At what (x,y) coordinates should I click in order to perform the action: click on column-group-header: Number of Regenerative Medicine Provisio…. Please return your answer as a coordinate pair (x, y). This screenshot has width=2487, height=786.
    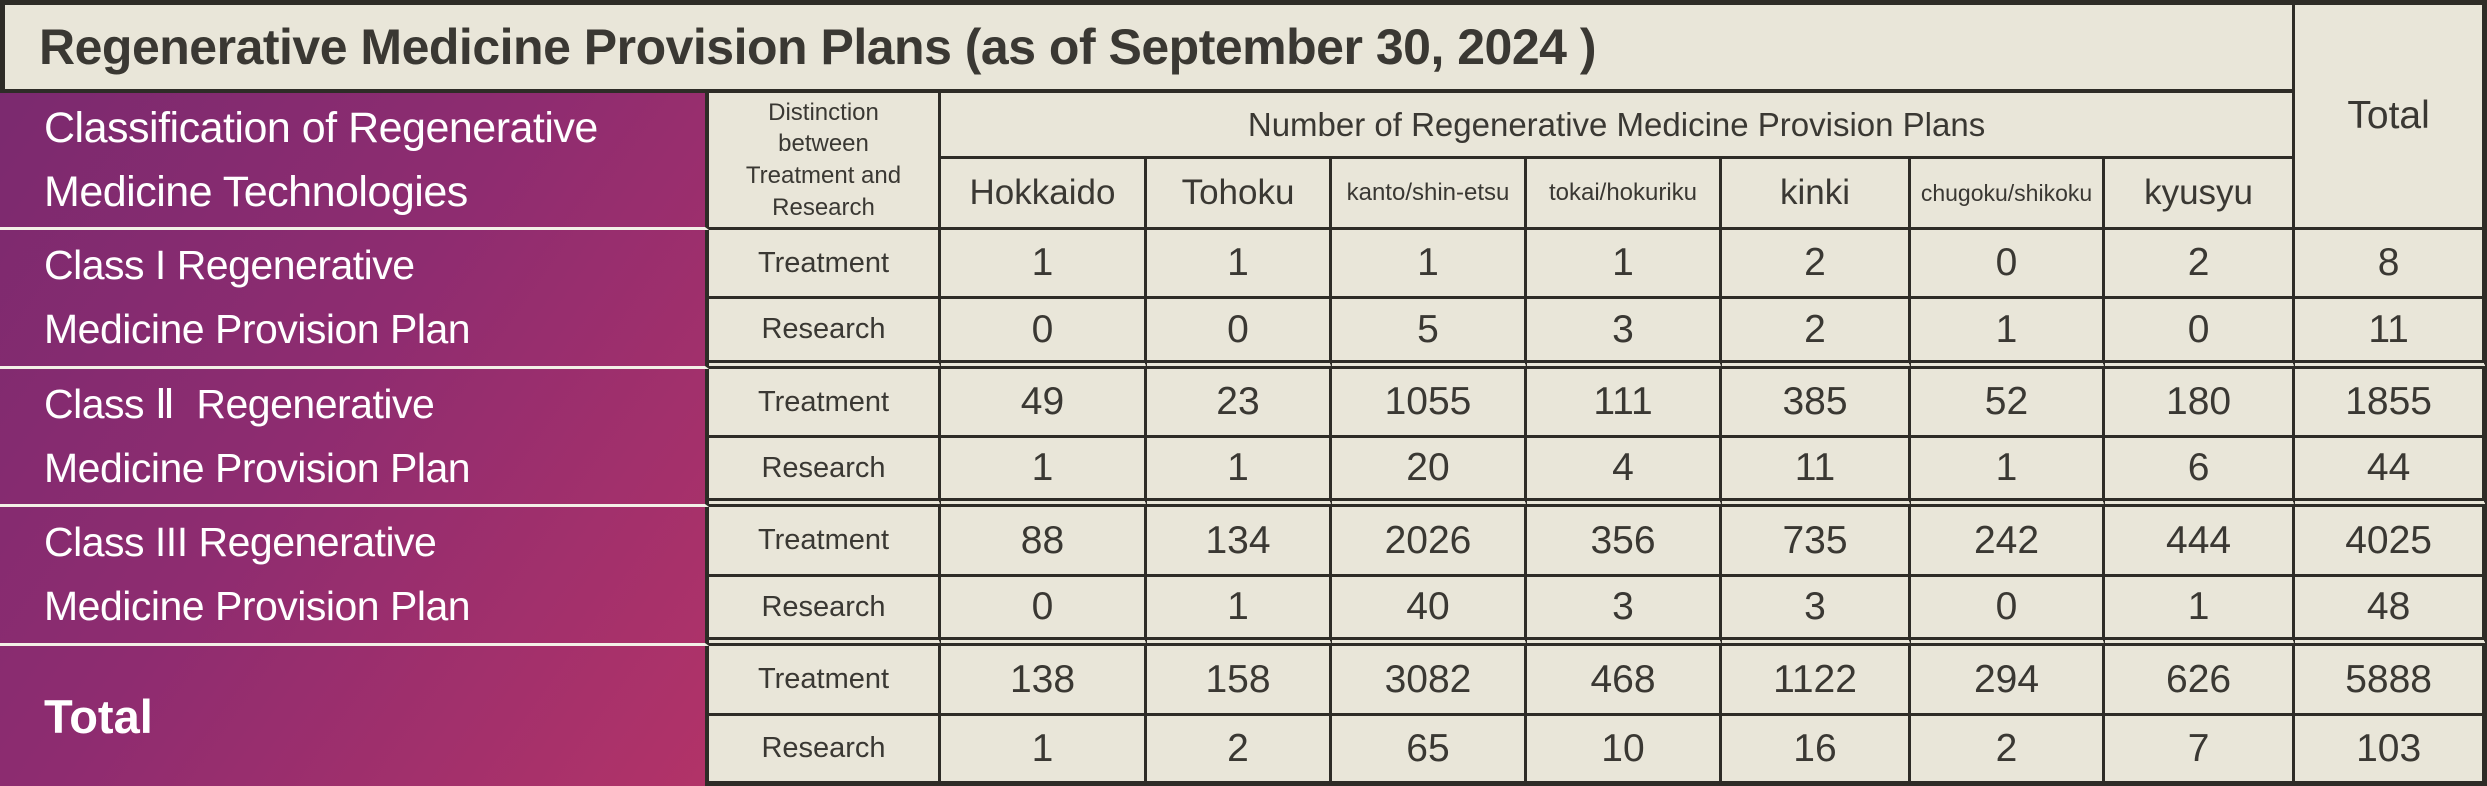
    Looking at the image, I should click on (1618, 126).